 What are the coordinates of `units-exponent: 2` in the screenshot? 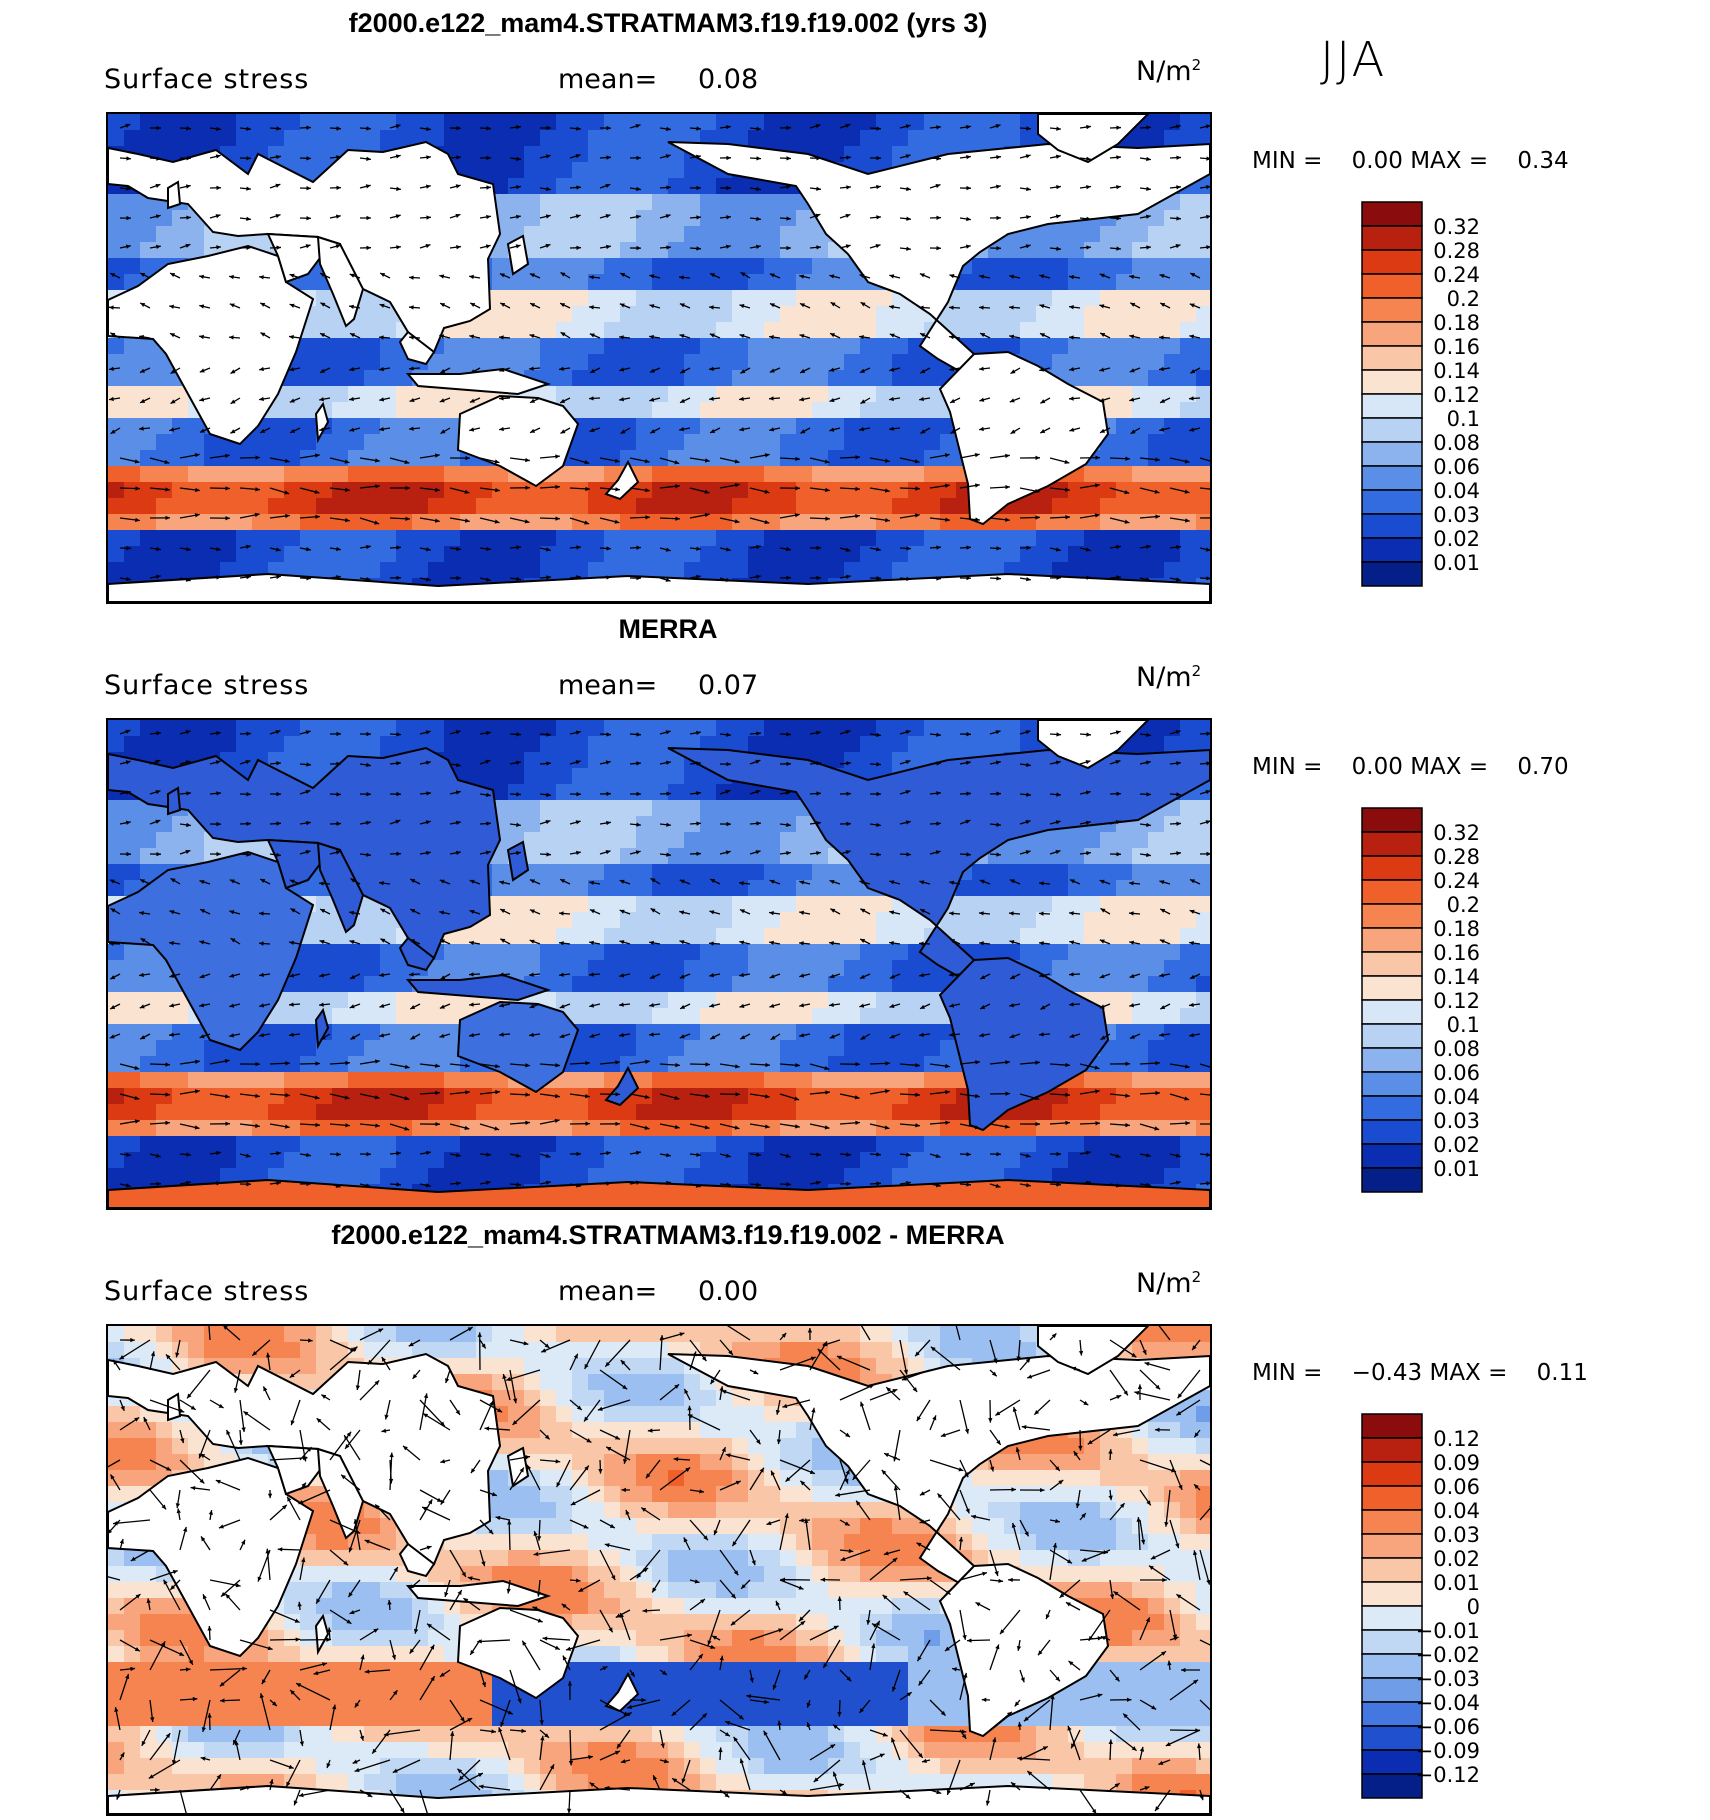 It's located at (1196, 671).